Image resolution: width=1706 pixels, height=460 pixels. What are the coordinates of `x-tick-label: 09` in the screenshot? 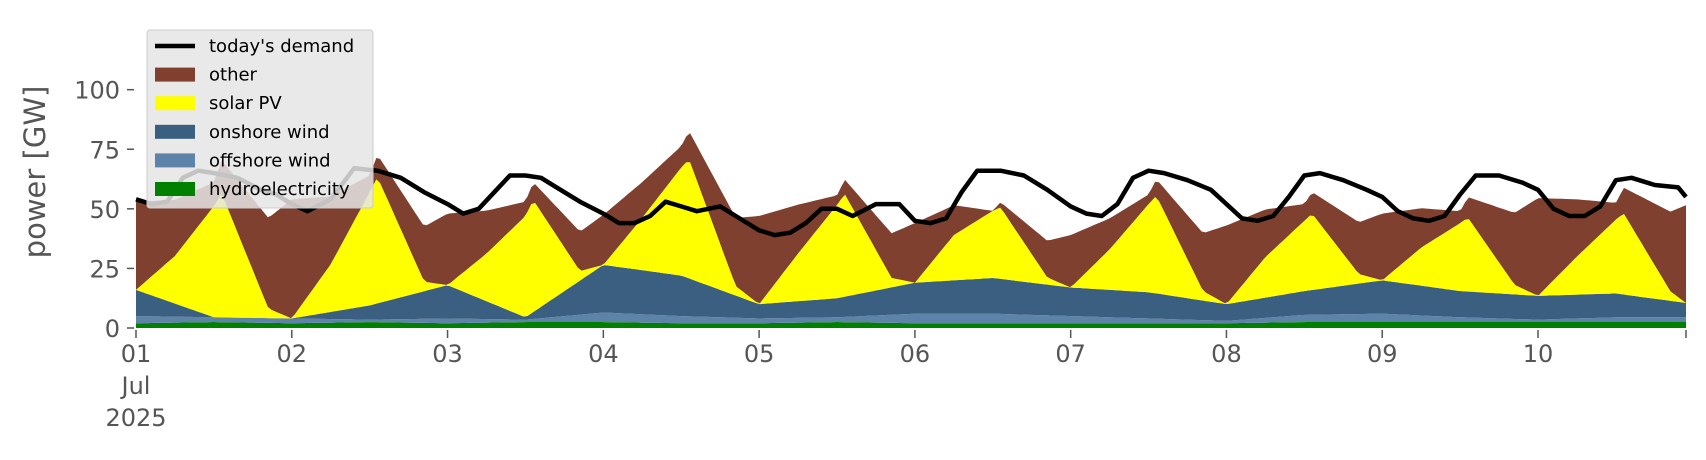 It's located at (1382, 354).